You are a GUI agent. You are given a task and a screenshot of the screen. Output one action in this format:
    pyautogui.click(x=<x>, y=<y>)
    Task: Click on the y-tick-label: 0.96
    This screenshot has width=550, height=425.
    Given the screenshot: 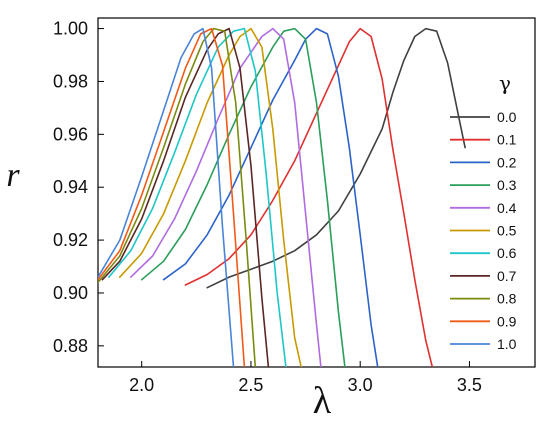 What is the action you would take?
    pyautogui.click(x=70, y=134)
    